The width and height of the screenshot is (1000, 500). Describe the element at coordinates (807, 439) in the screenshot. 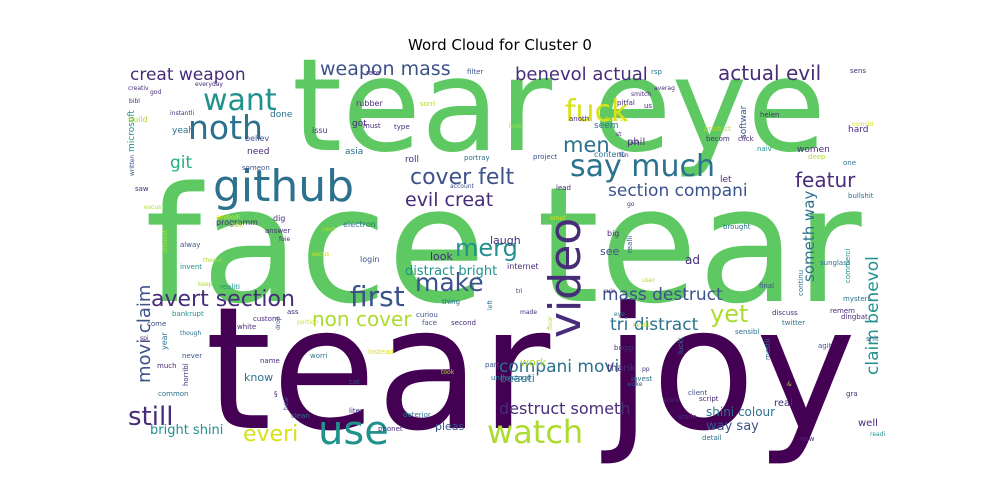

I see `word-new: new` at that location.